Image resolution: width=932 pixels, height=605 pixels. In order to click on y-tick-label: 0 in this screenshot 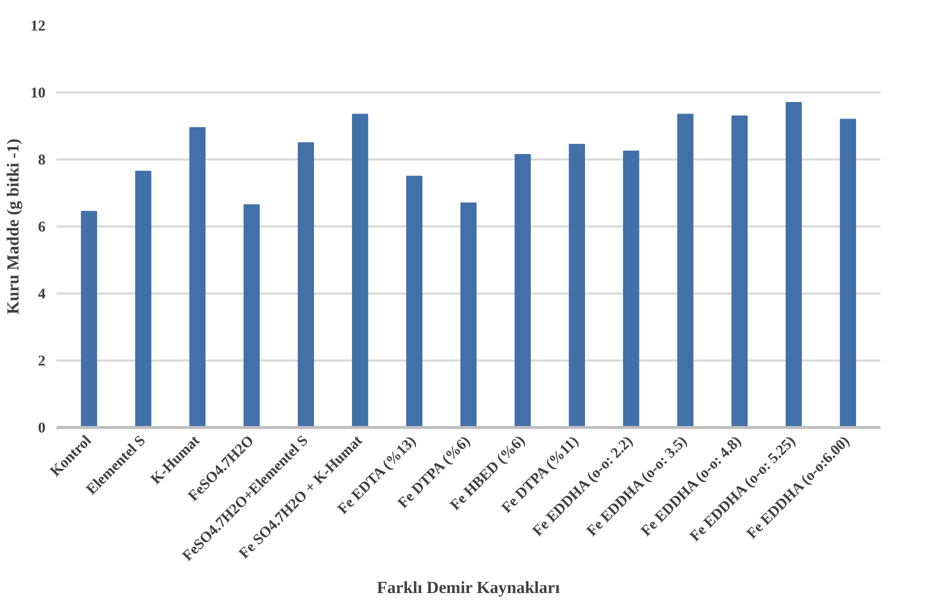, I will do `click(42, 428)`.